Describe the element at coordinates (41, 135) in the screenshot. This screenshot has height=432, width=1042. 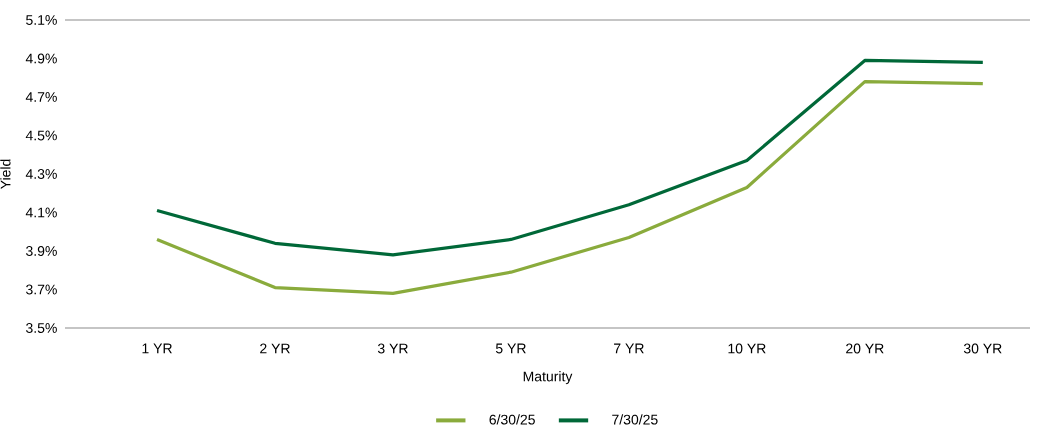
I see `y-tick-label: 4.5%` at that location.